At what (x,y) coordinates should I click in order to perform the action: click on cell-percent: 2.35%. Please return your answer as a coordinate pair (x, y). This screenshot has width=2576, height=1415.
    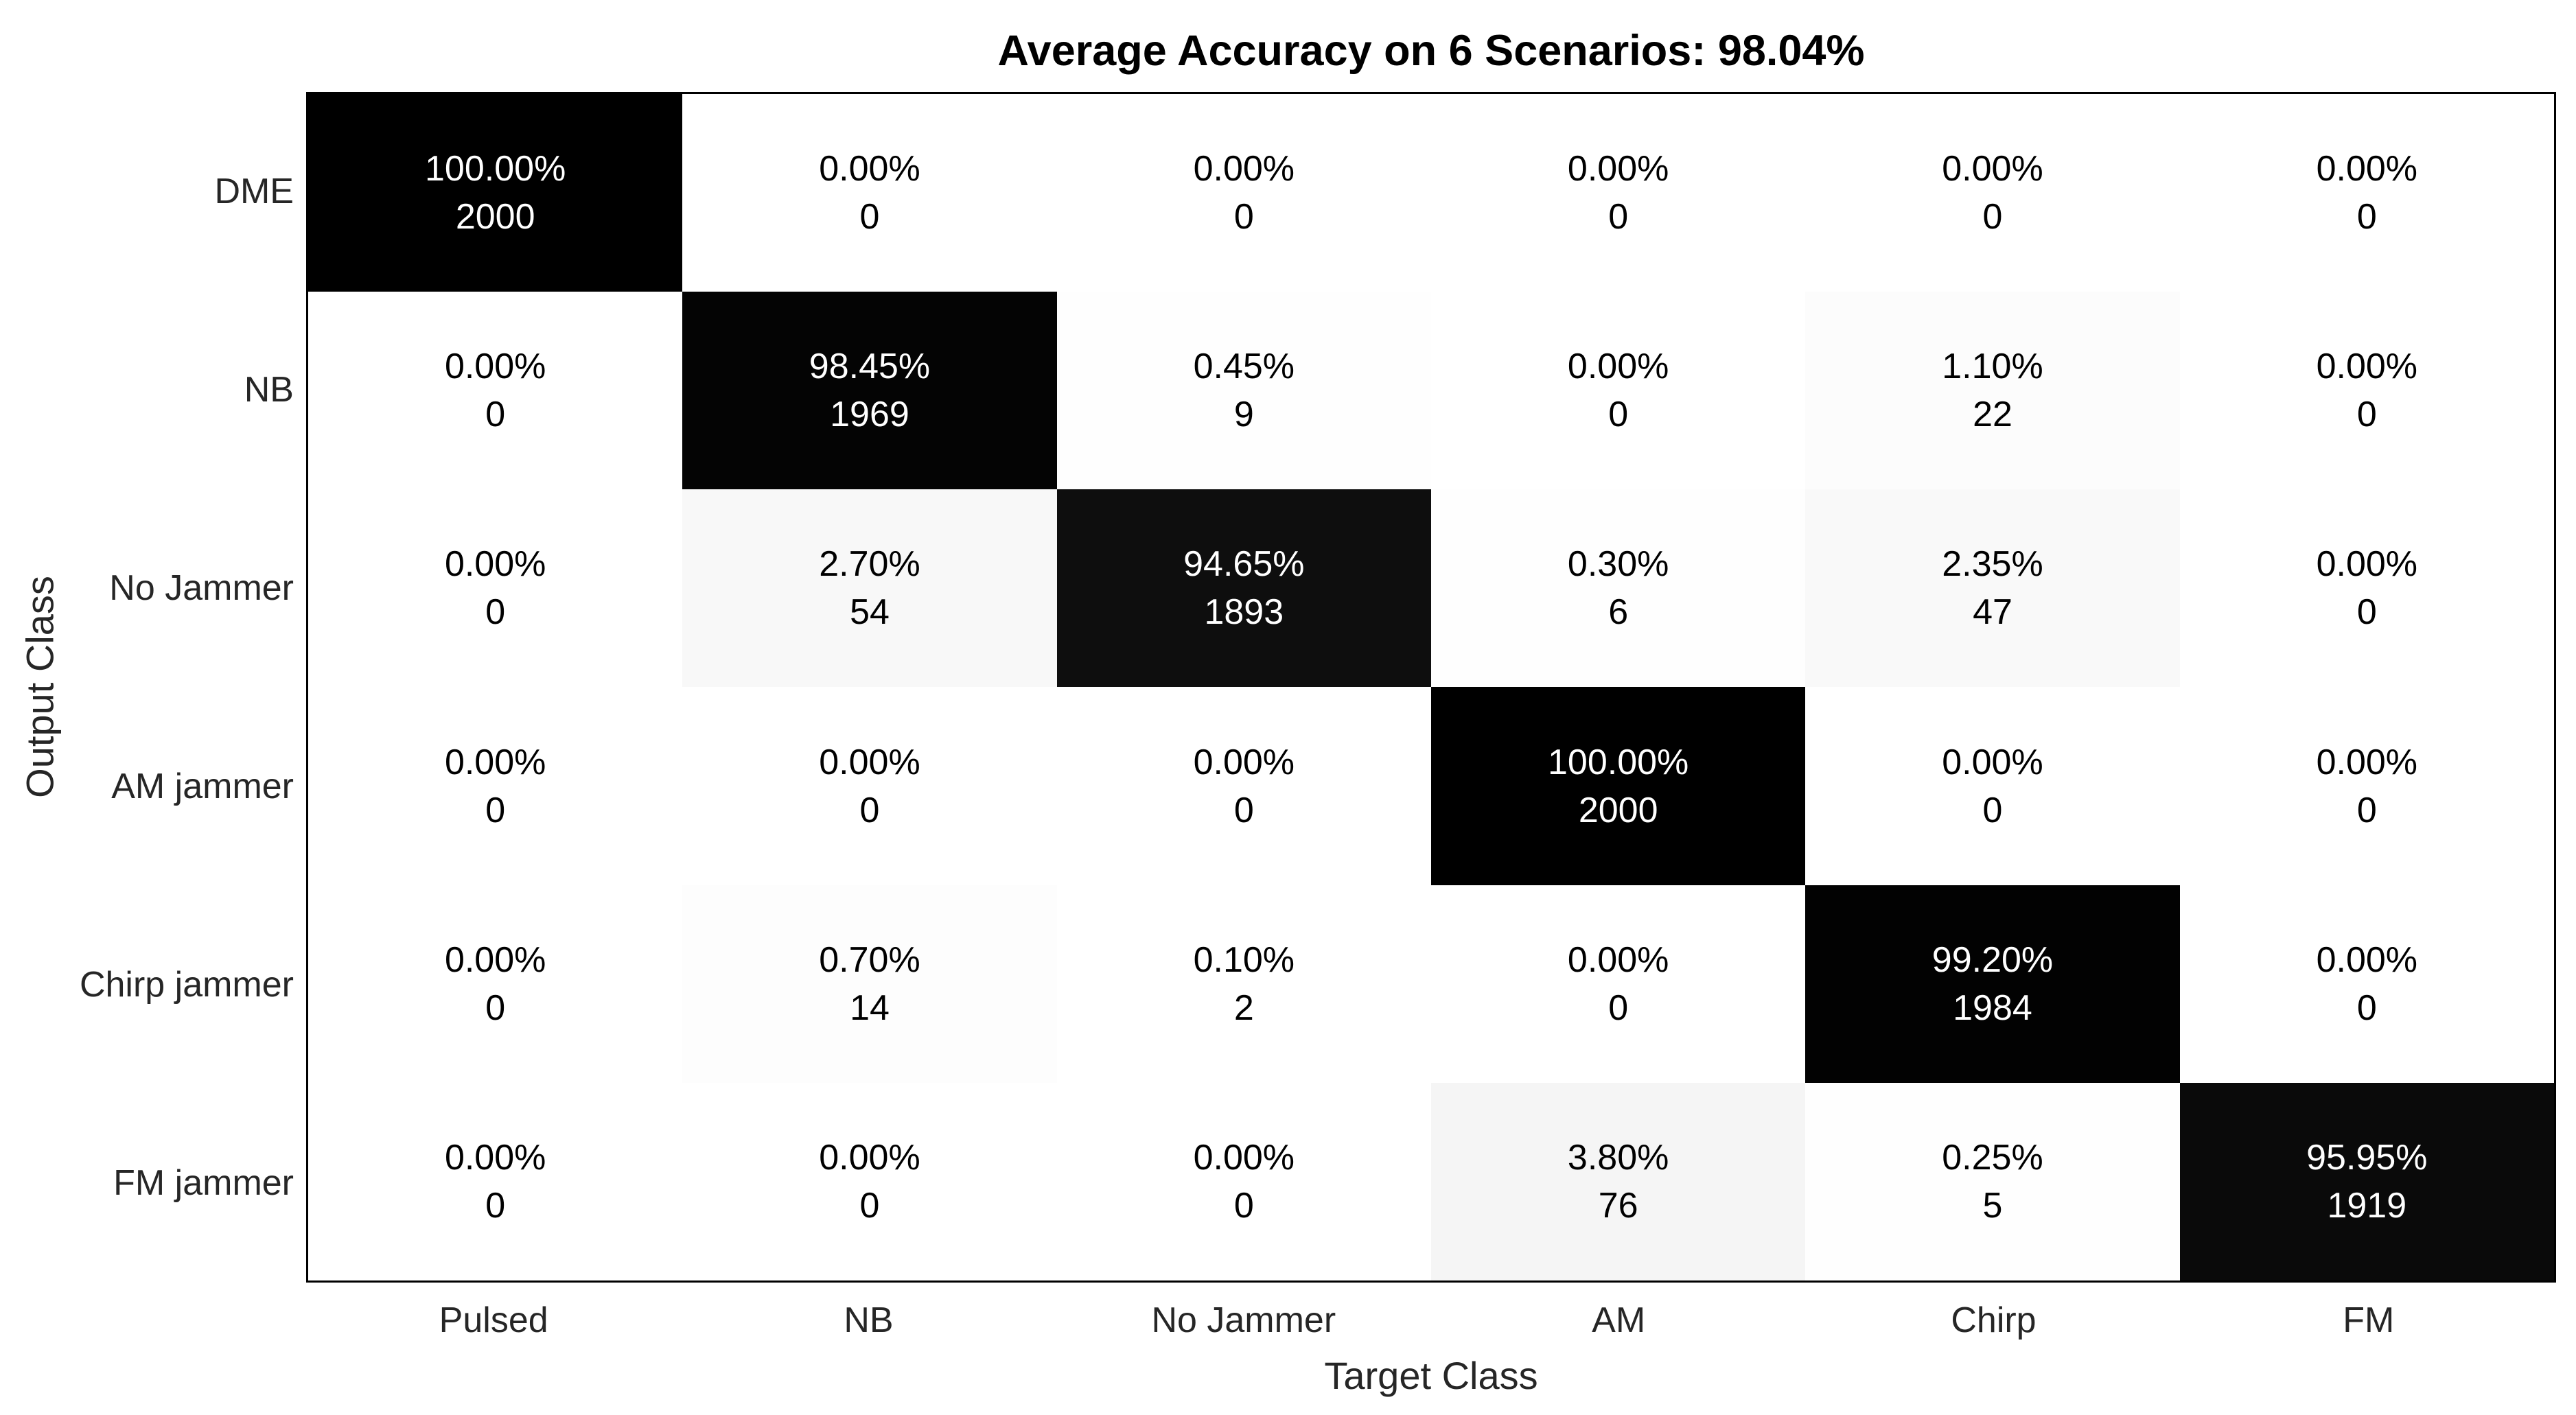
    Looking at the image, I should click on (1992, 565).